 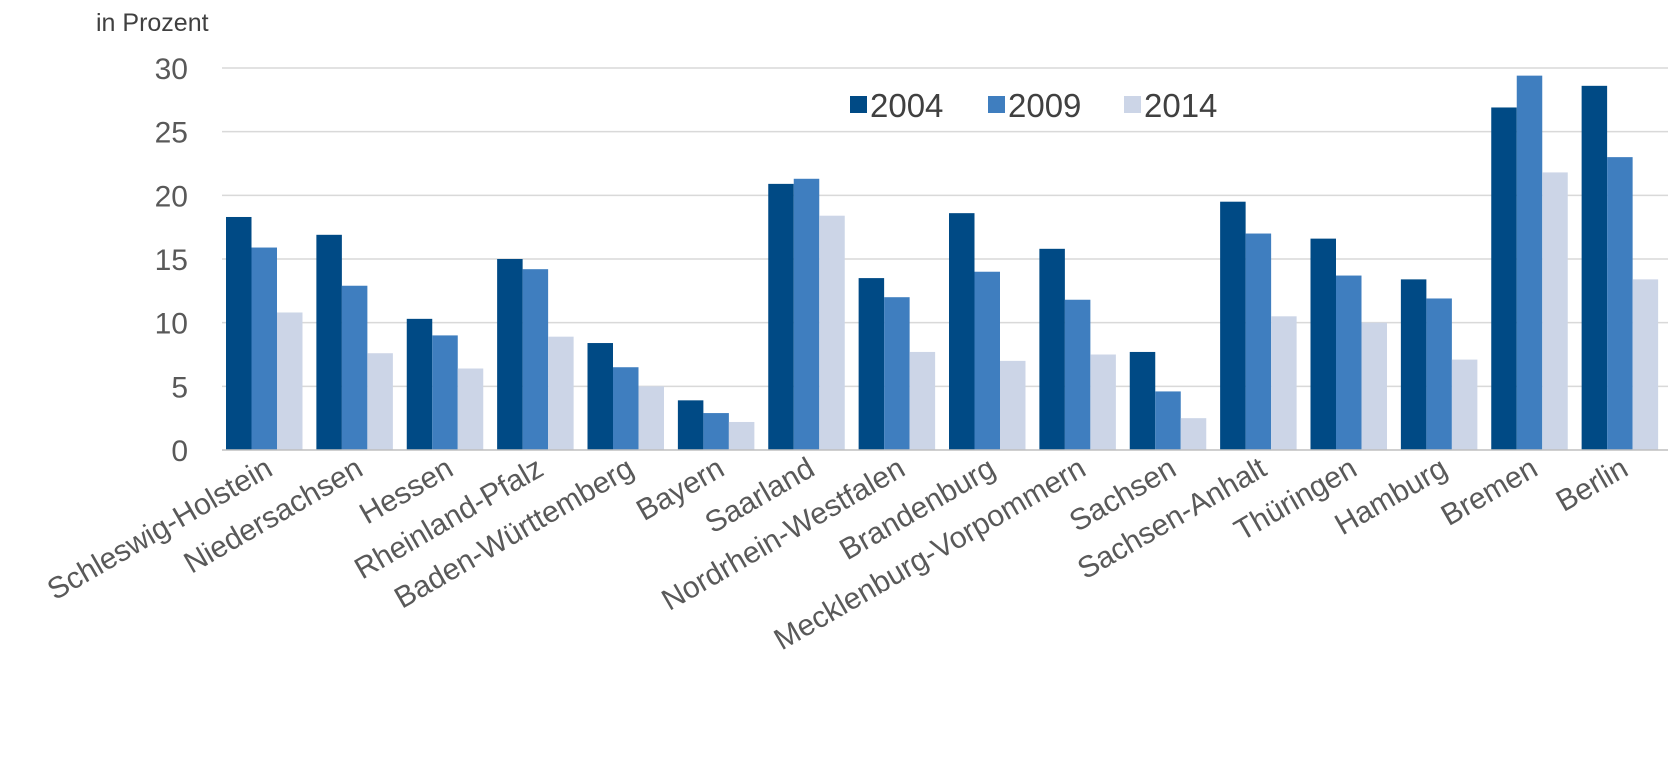 I want to click on bar-2009-Sachsen, so click(x=1168, y=420).